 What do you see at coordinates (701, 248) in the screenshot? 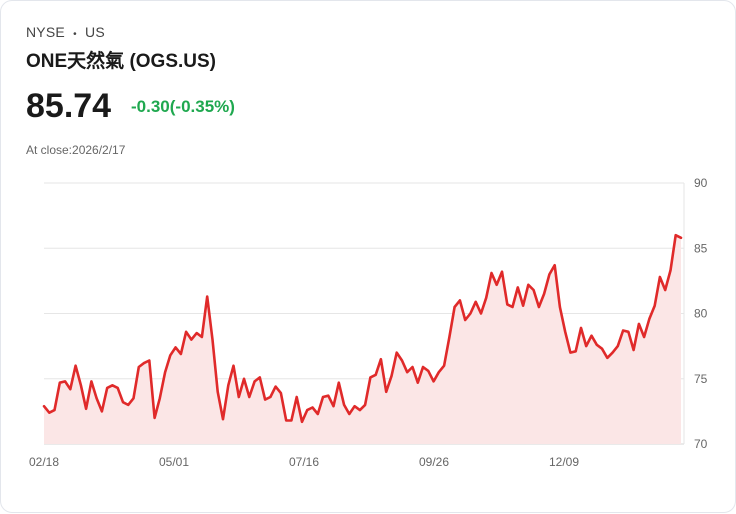
I see `y-tick-label: 85` at bounding box center [701, 248].